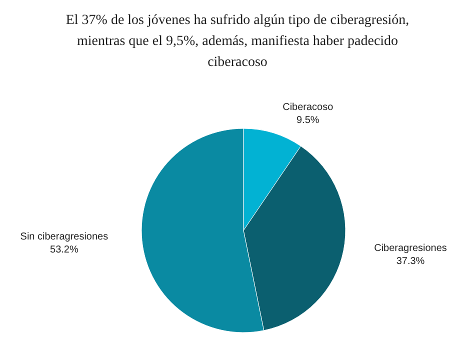 The width and height of the screenshot is (474, 355). Describe the element at coordinates (64, 236) in the screenshot. I see `slice-label: Sin ciberagresiones` at that location.